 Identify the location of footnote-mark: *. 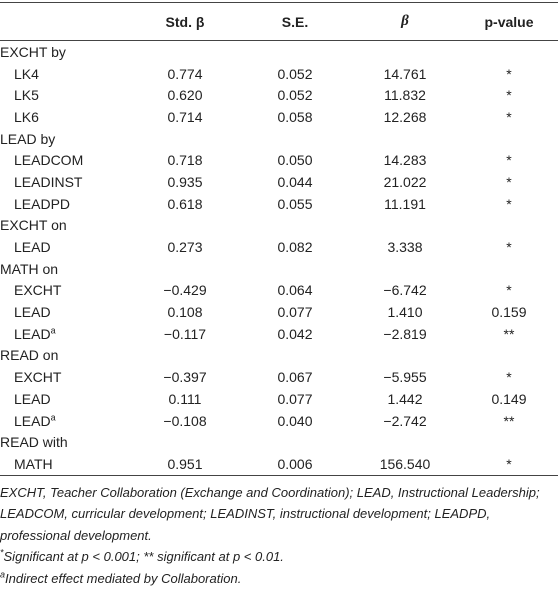
(2, 552).